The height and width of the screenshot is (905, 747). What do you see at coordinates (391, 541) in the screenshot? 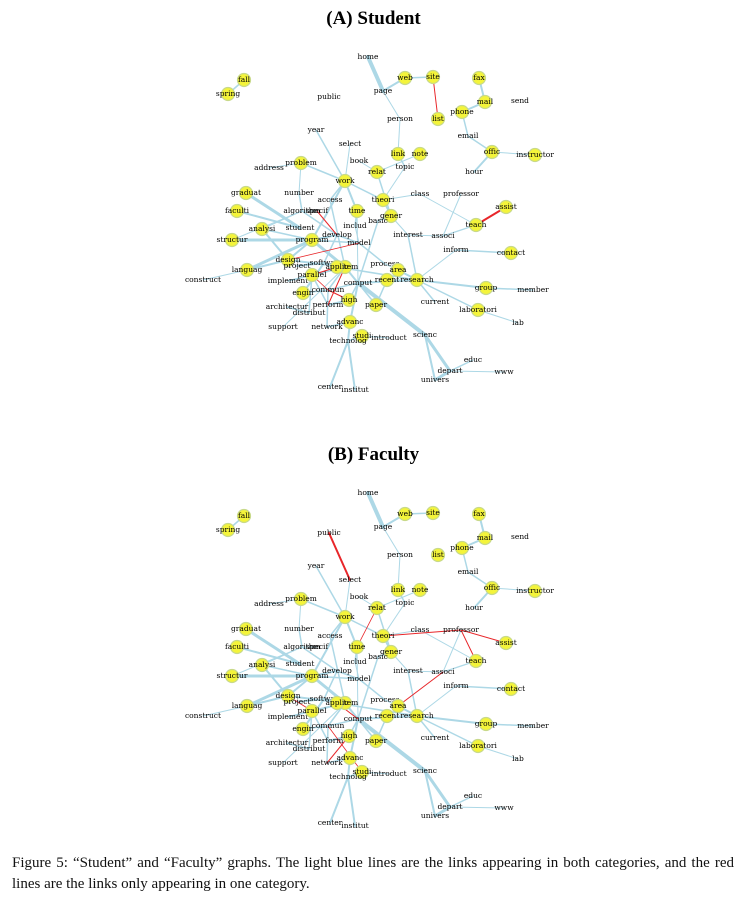
I see `shared-link-page-person` at bounding box center [391, 541].